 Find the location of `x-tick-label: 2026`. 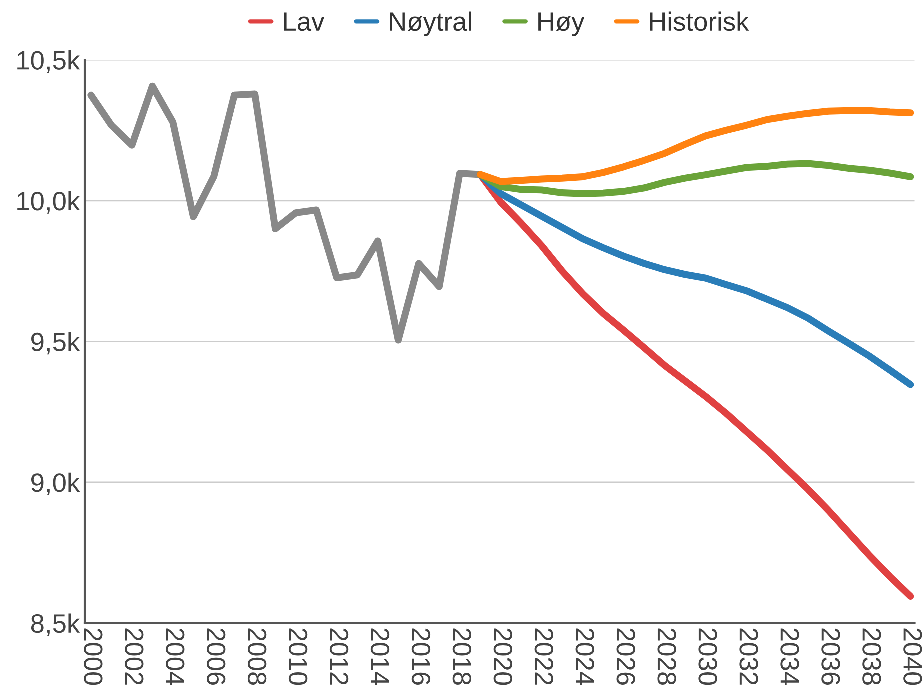

x-tick-label: 2026 is located at coordinates (626, 656).